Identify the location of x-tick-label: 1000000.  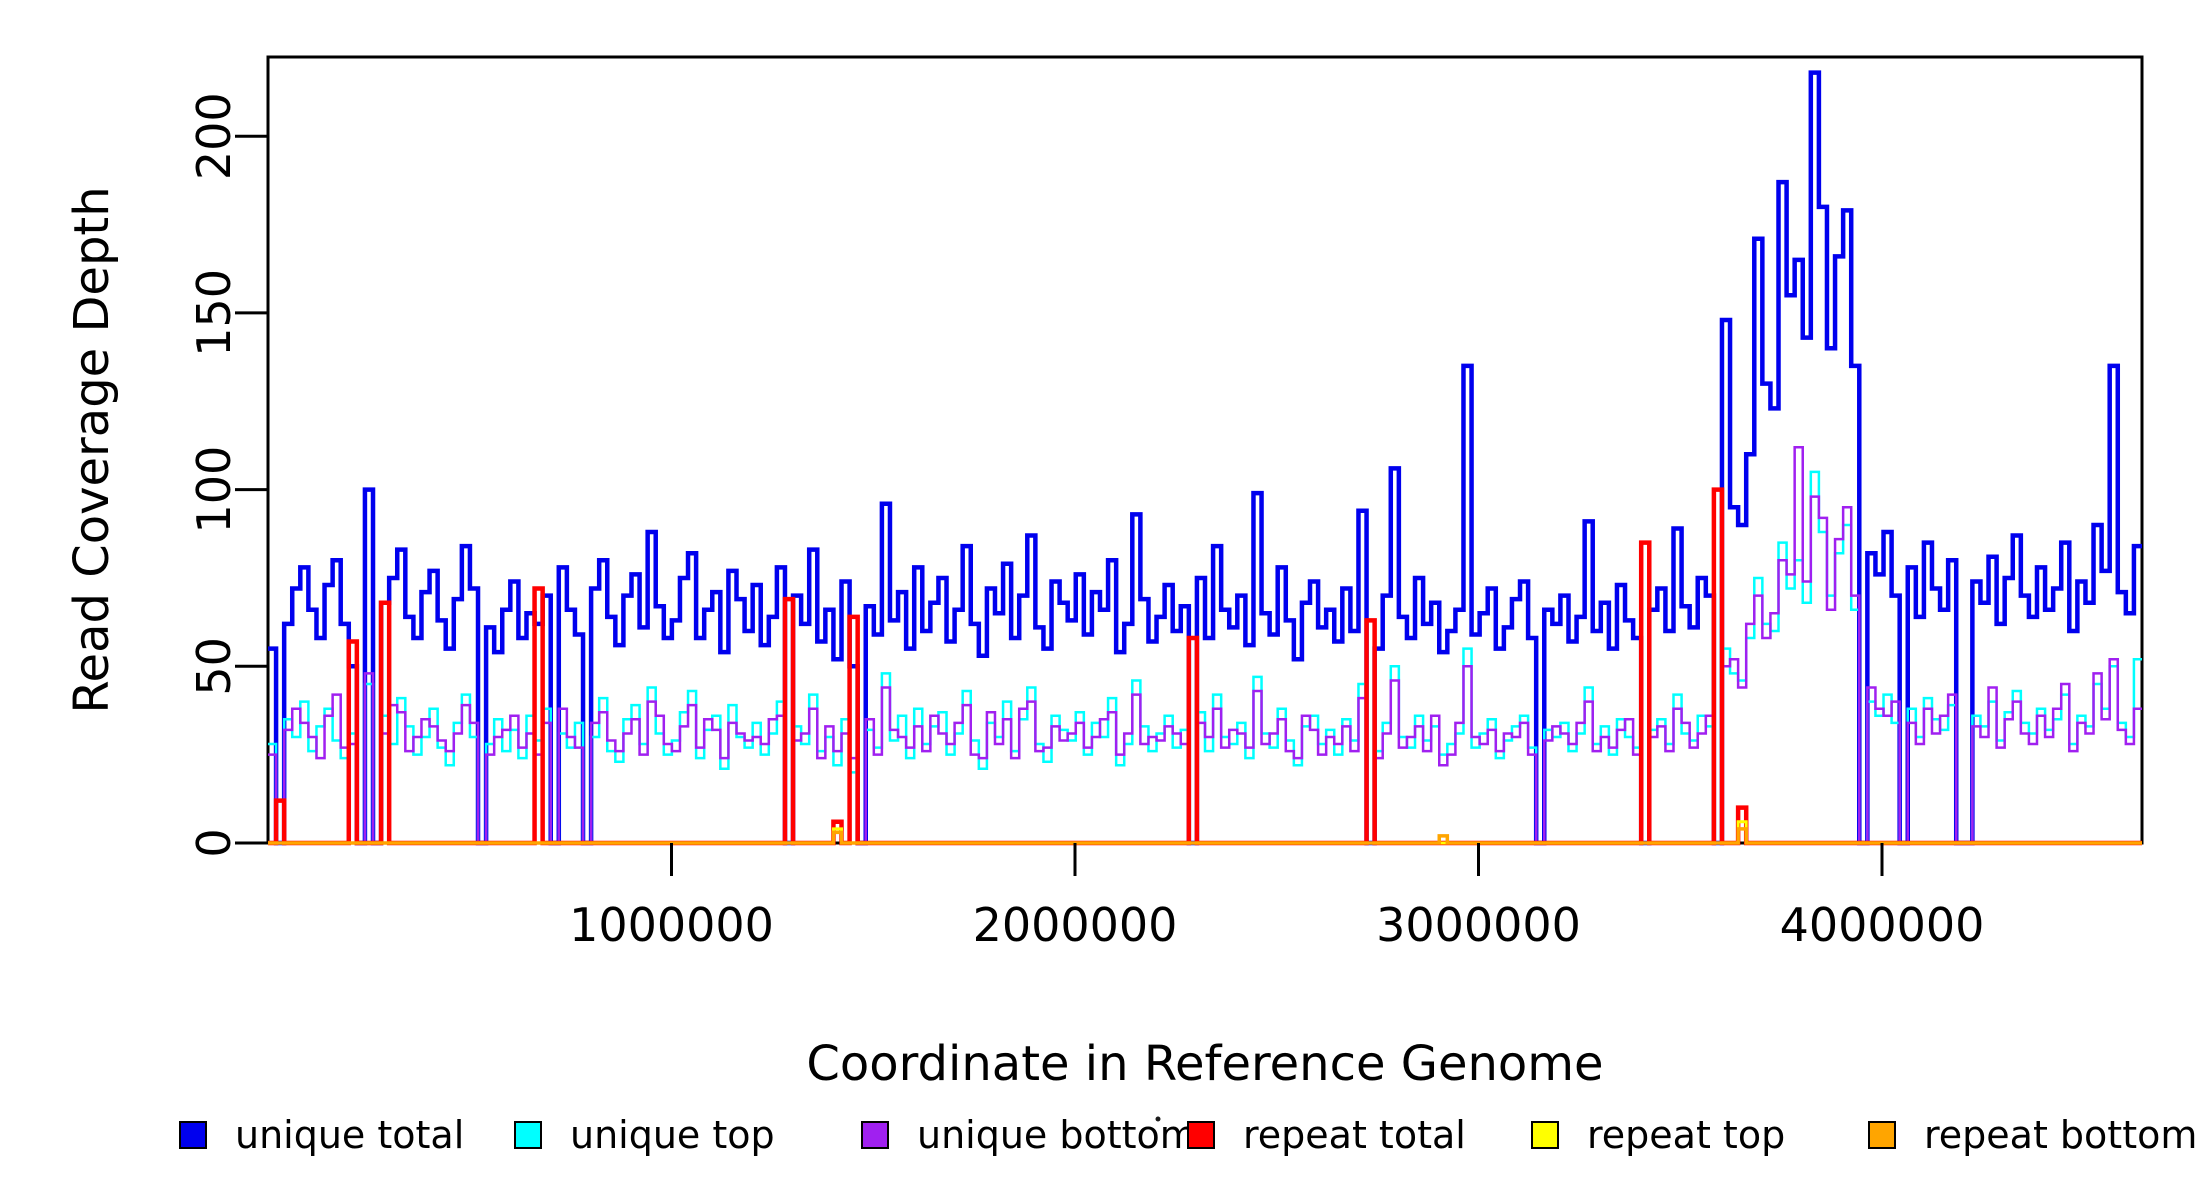
(671, 925).